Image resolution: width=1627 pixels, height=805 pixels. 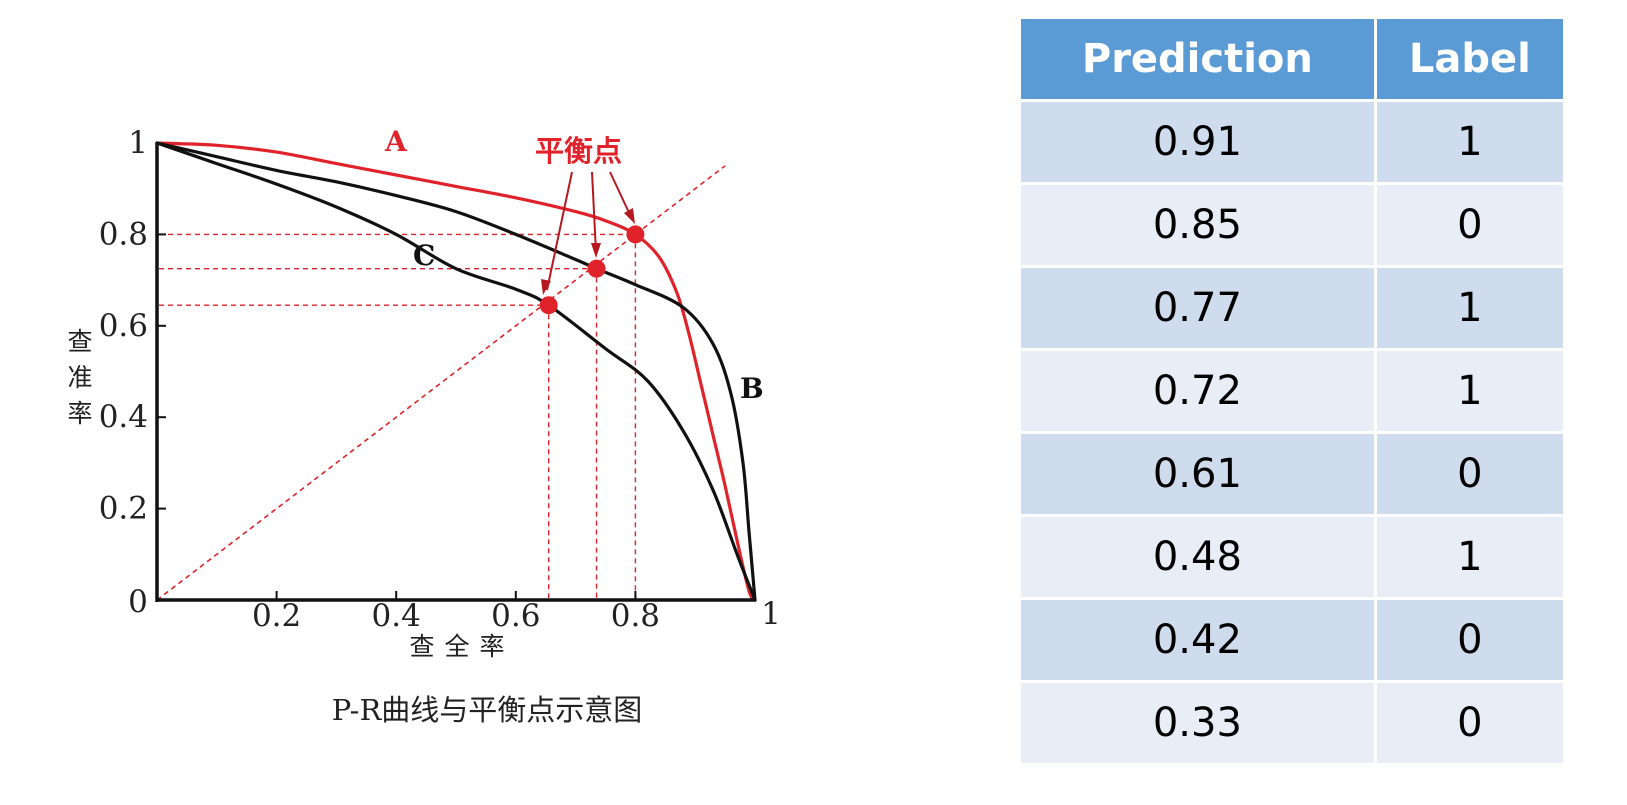 What do you see at coordinates (138, 143) in the screenshot?
I see `y-tick-label: 1` at bounding box center [138, 143].